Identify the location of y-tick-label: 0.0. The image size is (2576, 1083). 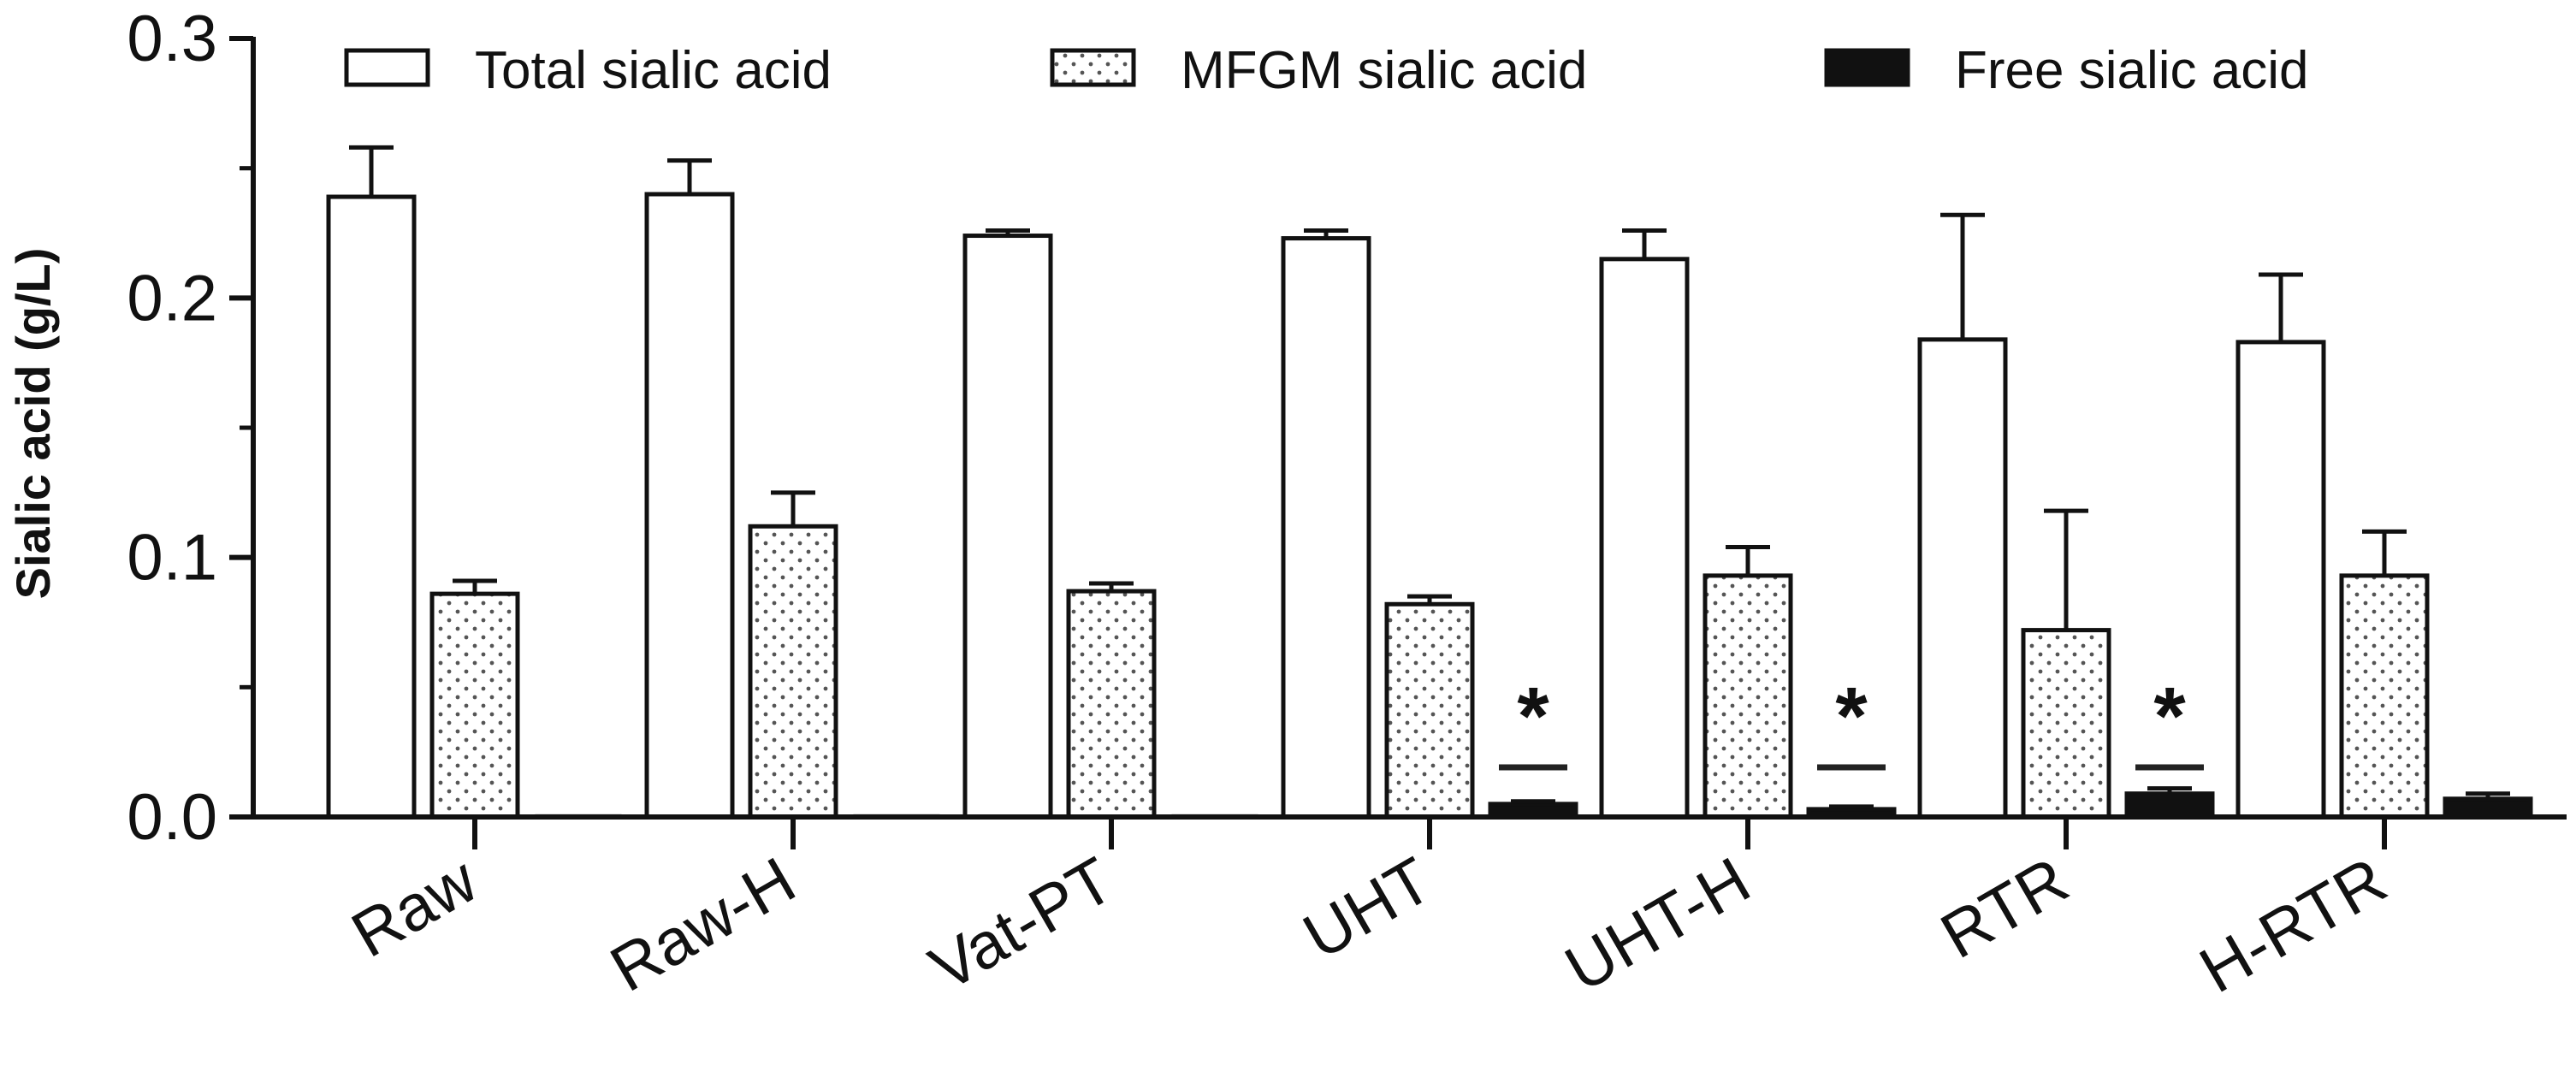
(172, 817).